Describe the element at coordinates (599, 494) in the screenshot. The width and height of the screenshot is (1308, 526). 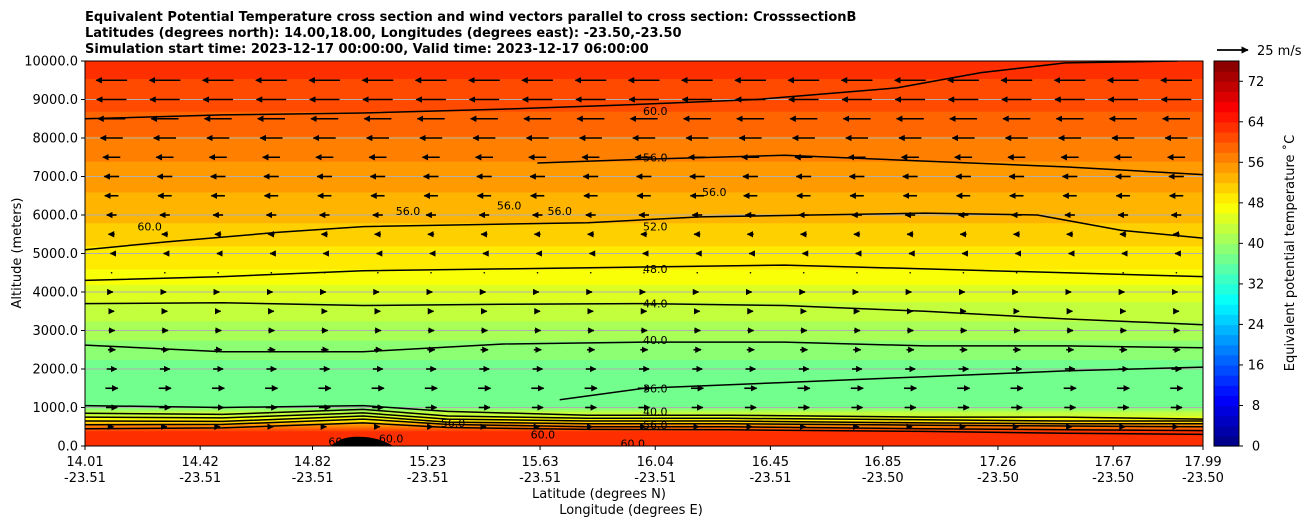
I see `x-axis-label-lat: Latitude (degrees N)` at that location.